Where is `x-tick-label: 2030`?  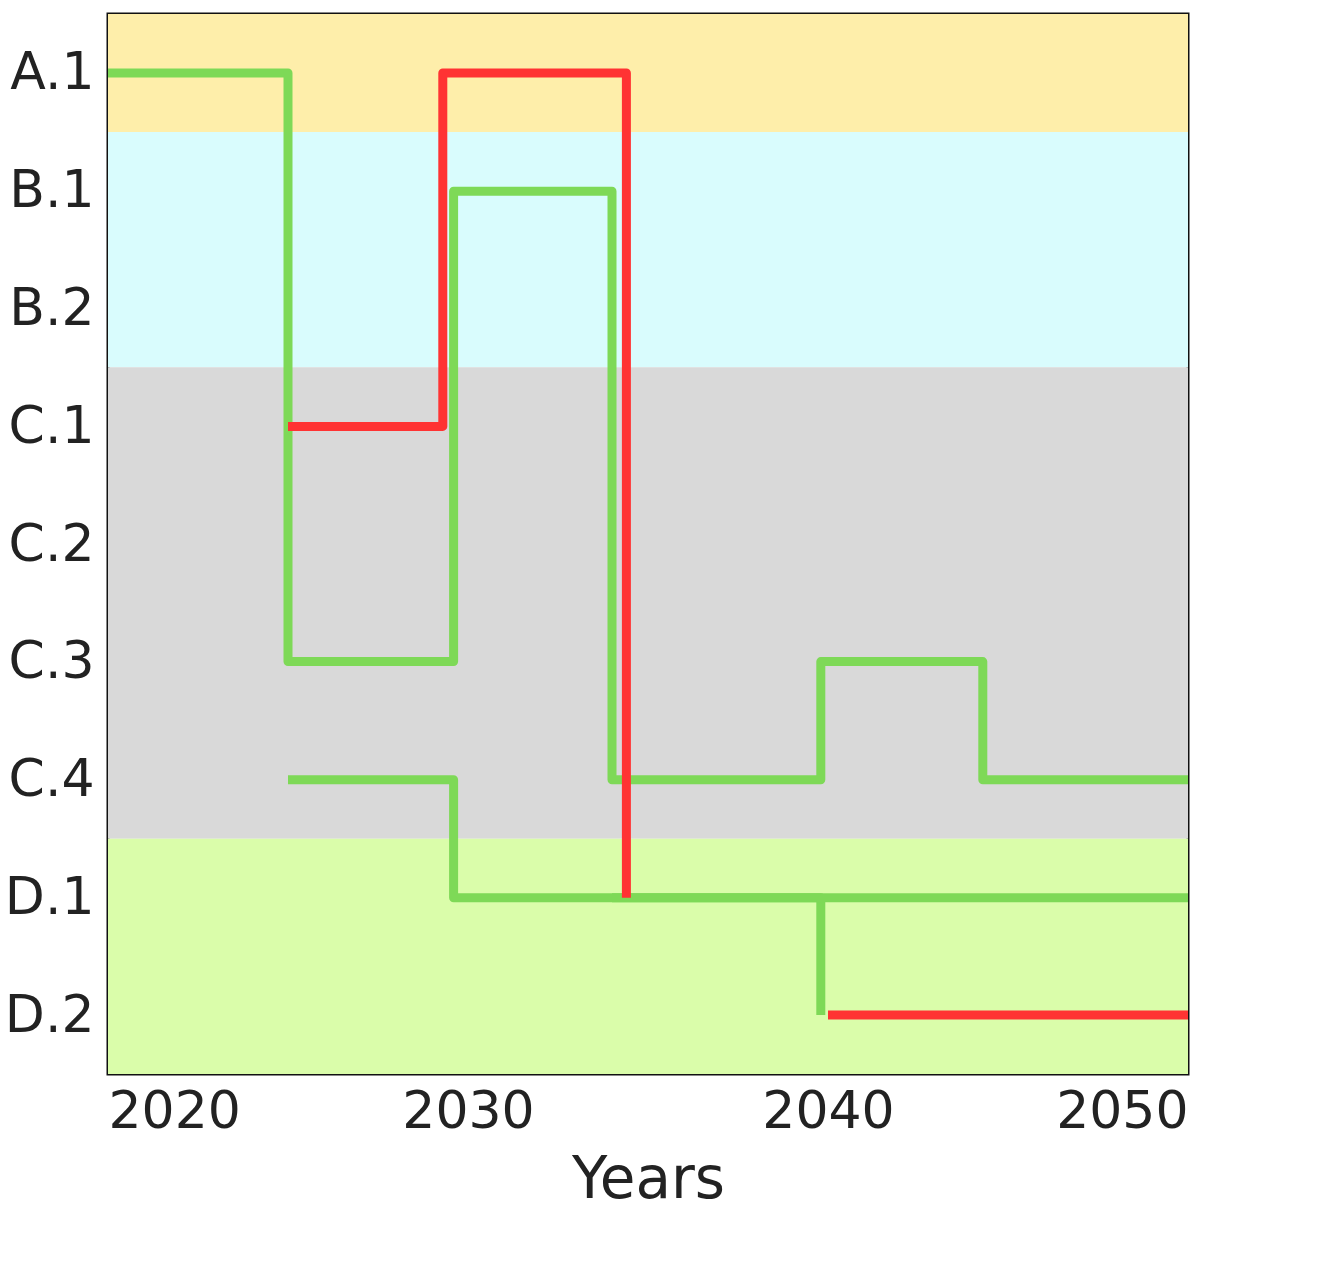
x-tick-label: 2030 is located at coordinates (468, 1109).